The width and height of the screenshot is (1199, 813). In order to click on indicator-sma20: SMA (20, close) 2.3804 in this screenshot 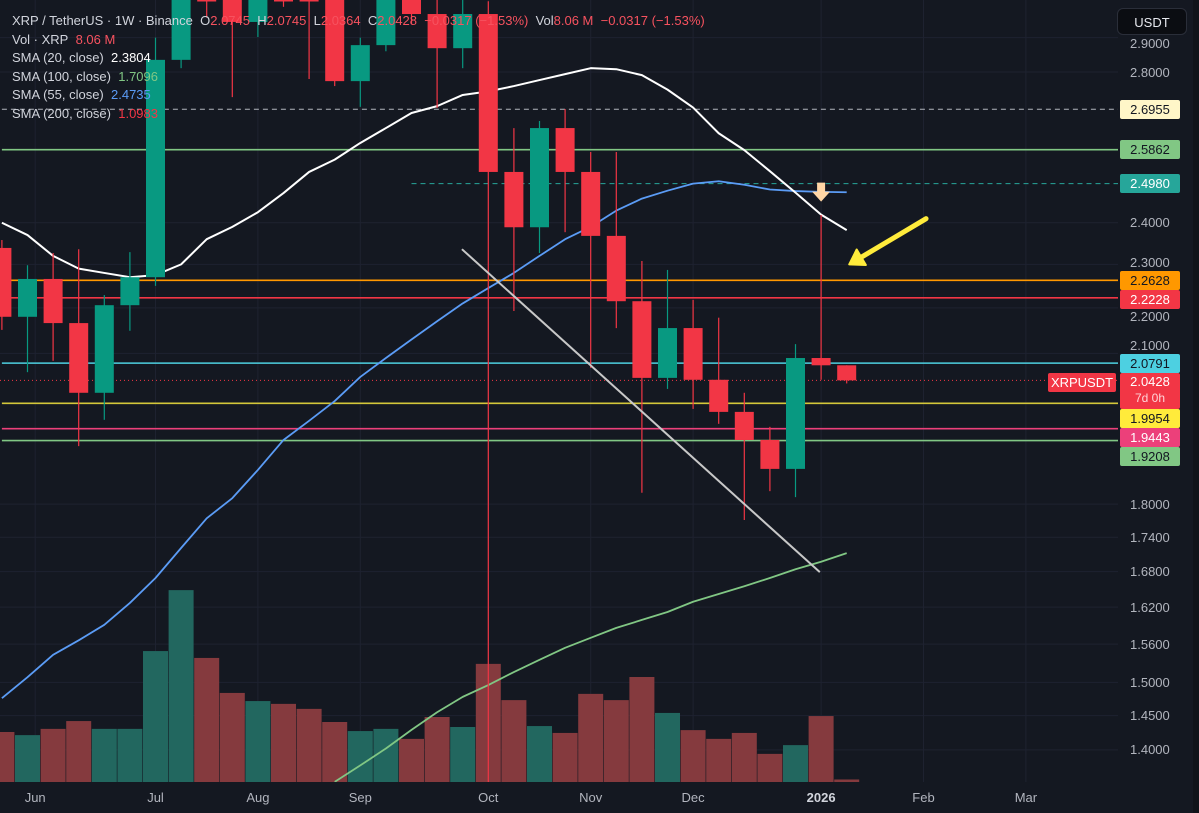, I will do `click(358, 58)`.